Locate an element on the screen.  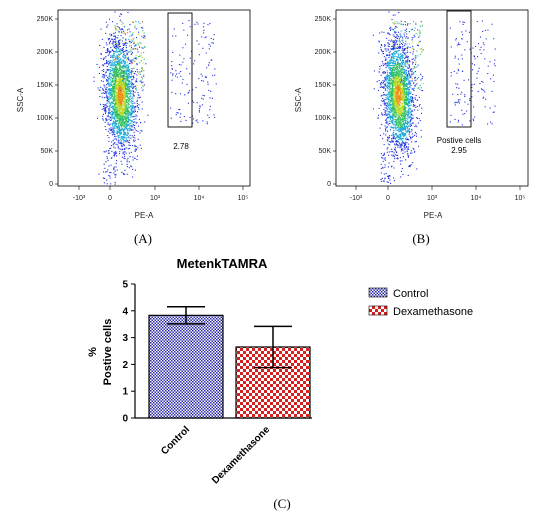
plot-frame-b is located at coordinates (432, 98).